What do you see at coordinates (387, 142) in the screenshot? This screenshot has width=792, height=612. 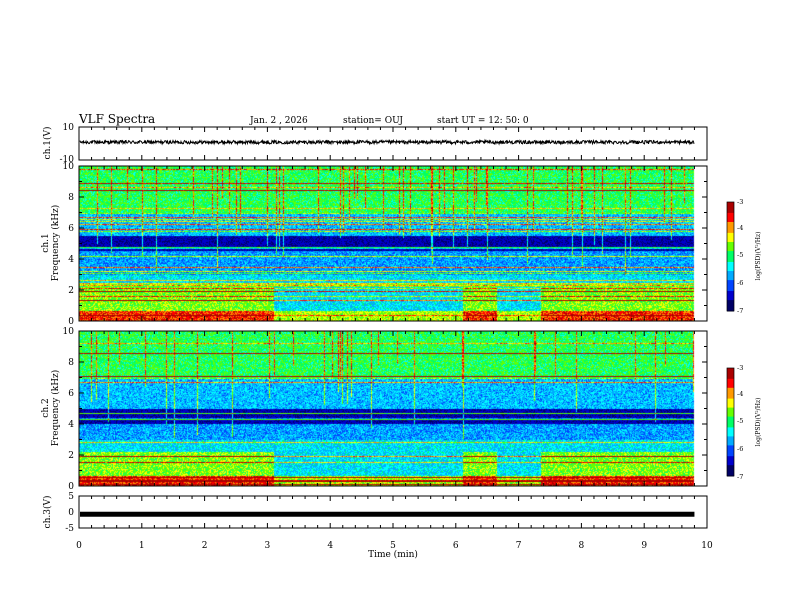 I see `ch1-waveform-line` at bounding box center [387, 142].